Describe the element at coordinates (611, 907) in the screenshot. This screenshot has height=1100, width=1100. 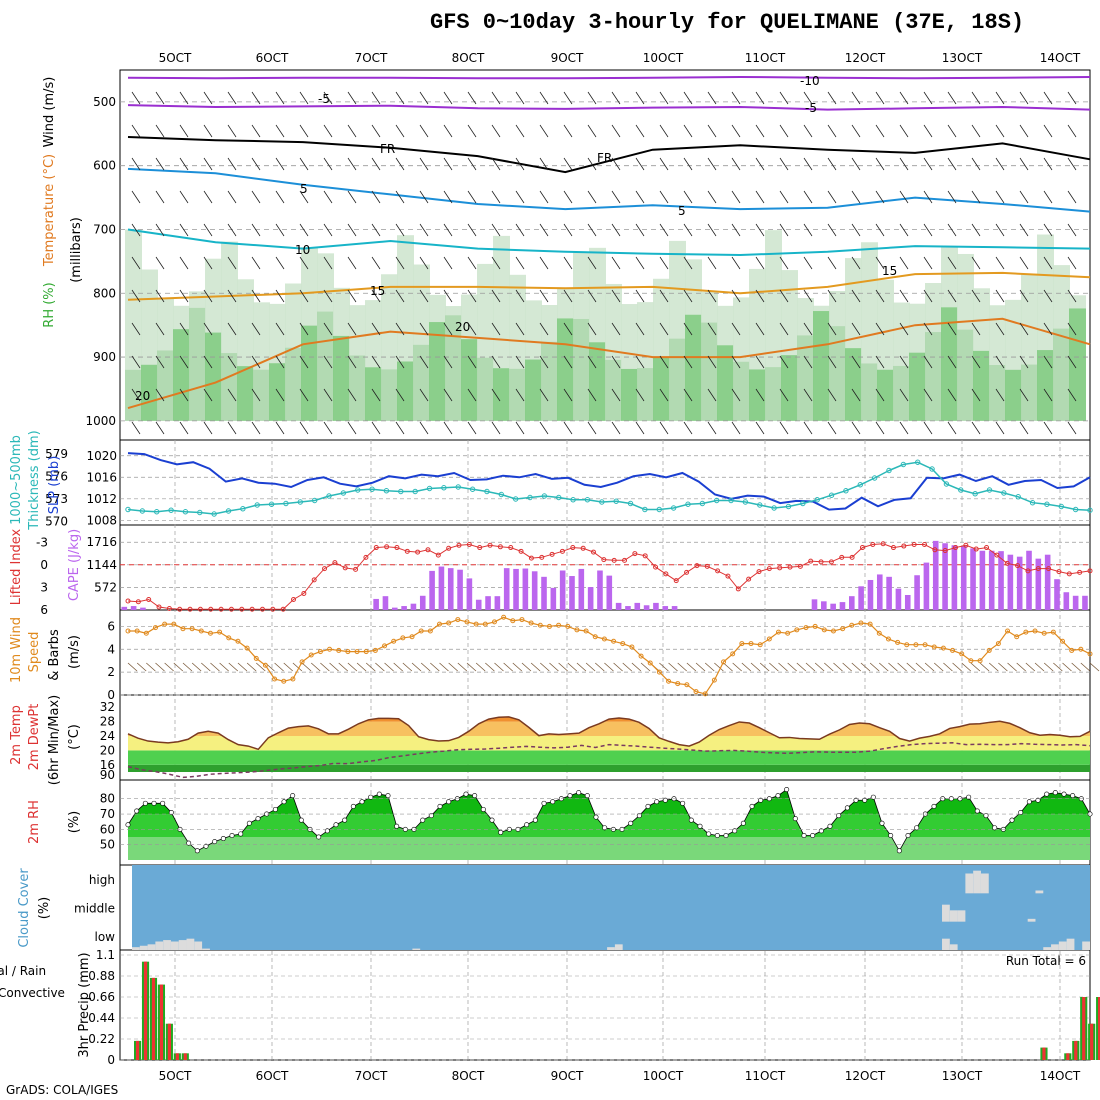
I see `cloud-background` at that location.